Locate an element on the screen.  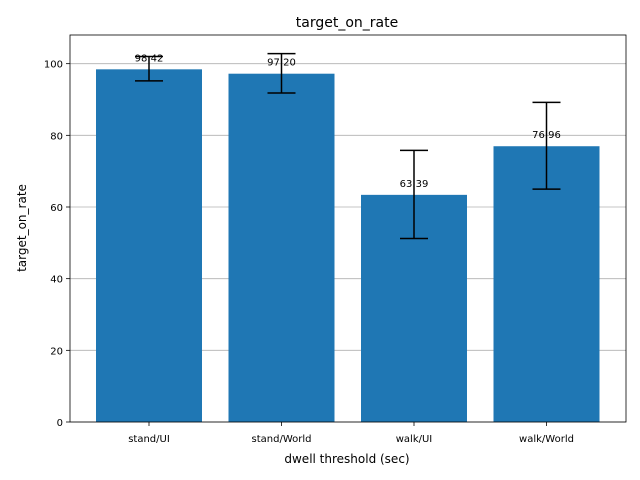
data-label-3: 76.96 is located at coordinates (546, 135).